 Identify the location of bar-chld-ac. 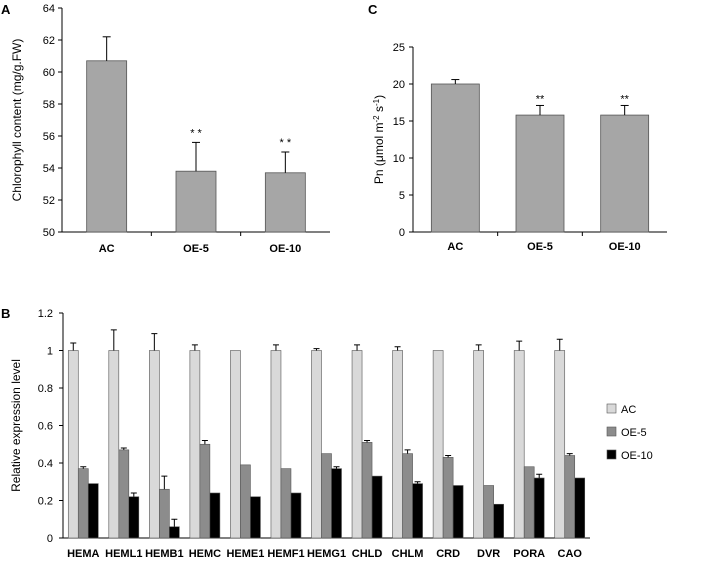
(357, 444).